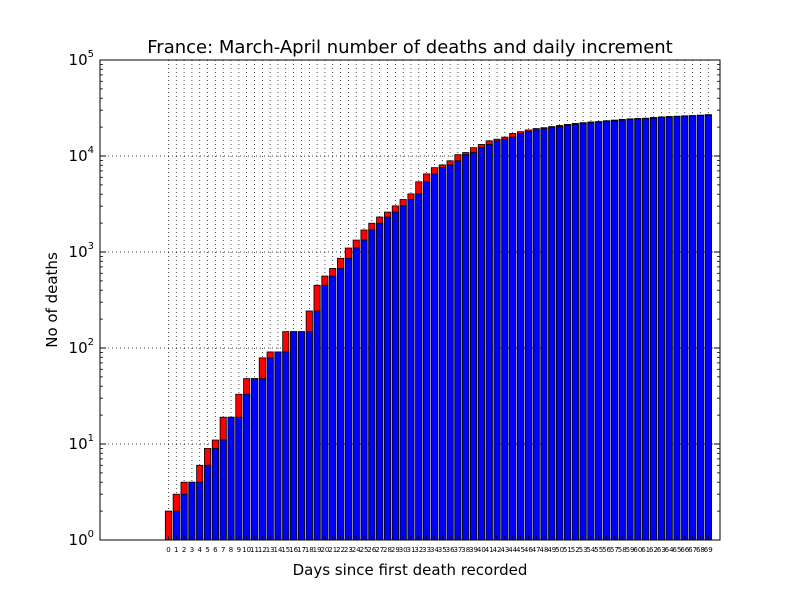  I want to click on x-tick-label: 17, so click(301, 550).